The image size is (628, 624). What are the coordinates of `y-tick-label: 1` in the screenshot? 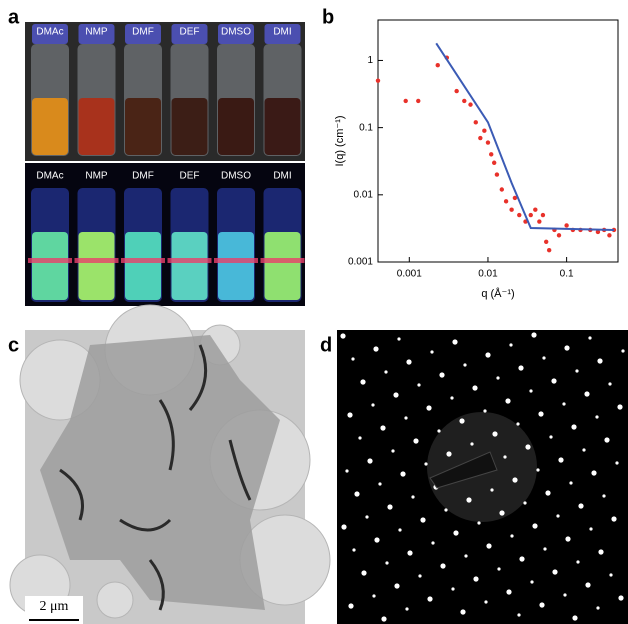 It's located at (370, 60).